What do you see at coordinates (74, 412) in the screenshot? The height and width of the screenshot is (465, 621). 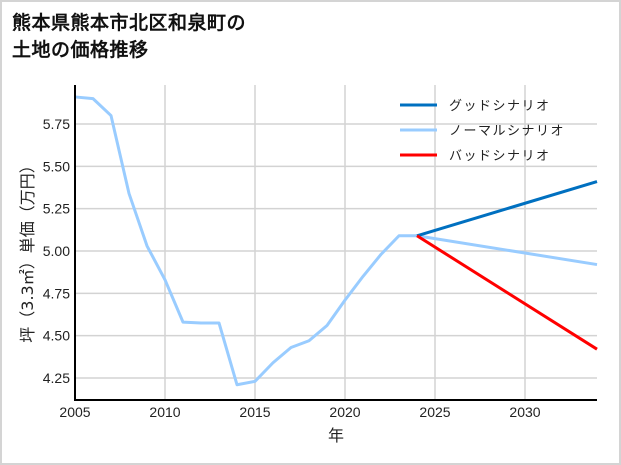 I see `x-tick-label: 2005` at bounding box center [74, 412].